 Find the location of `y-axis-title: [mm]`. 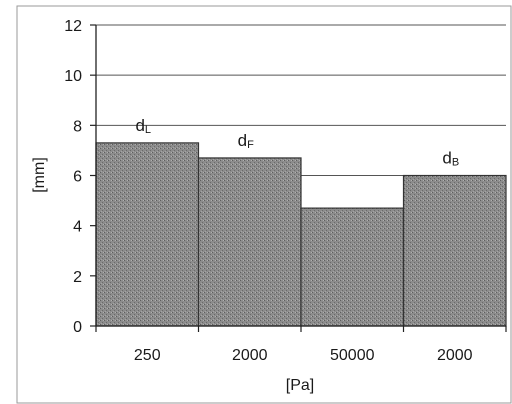

y-axis-title: [mm] is located at coordinates (39, 175).